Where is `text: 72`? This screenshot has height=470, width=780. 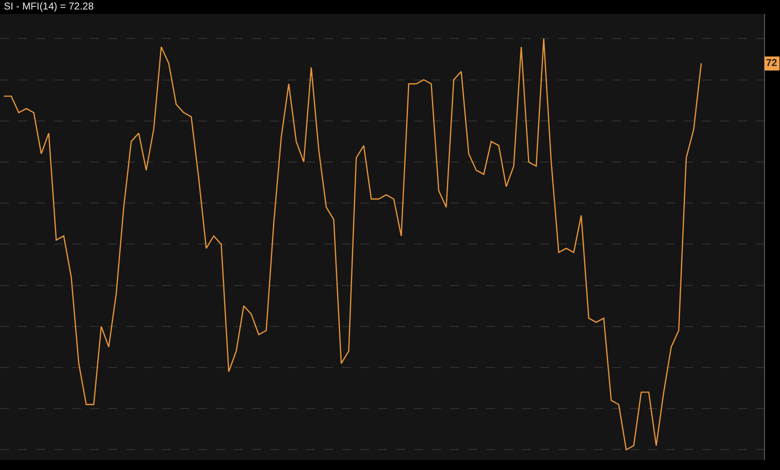
text: 72 is located at coordinates (772, 63).